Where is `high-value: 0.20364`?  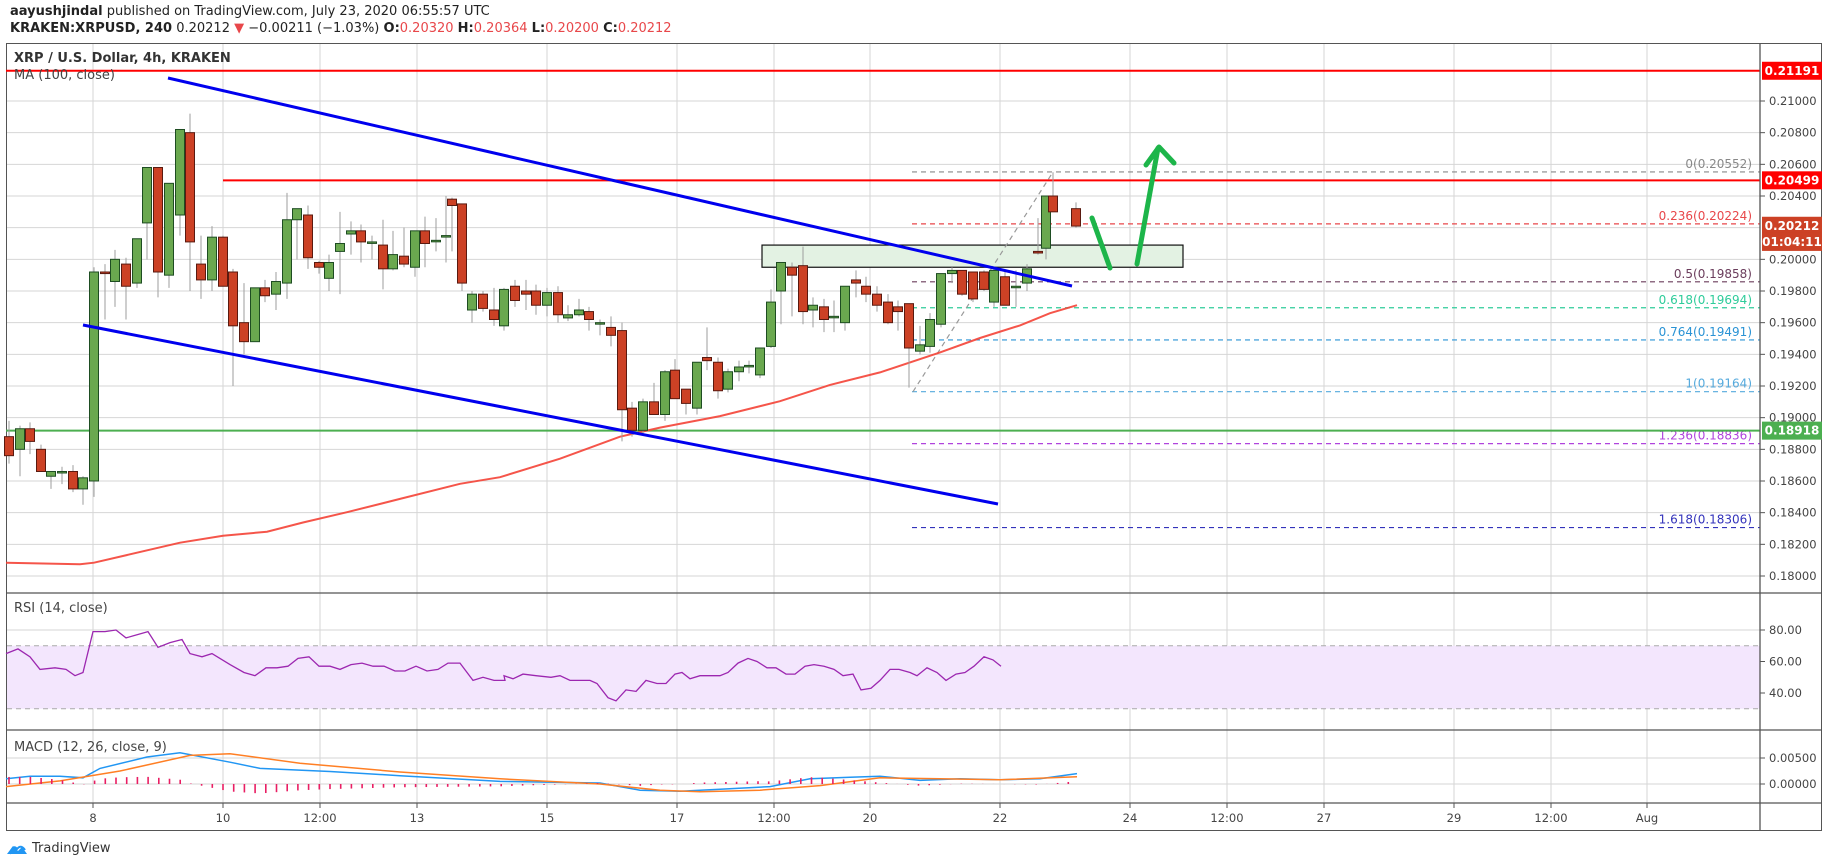
high-value: 0.20364 is located at coordinates (500, 28).